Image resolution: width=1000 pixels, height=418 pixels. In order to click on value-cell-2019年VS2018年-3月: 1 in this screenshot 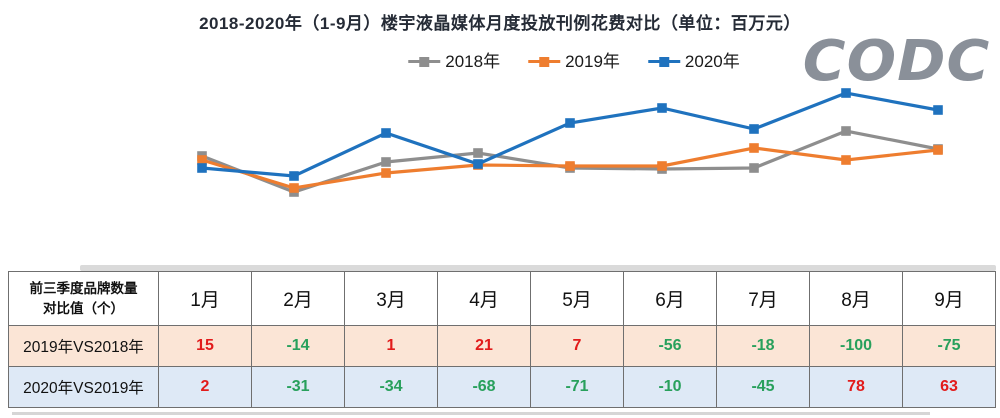, I will do `click(391, 346)`.